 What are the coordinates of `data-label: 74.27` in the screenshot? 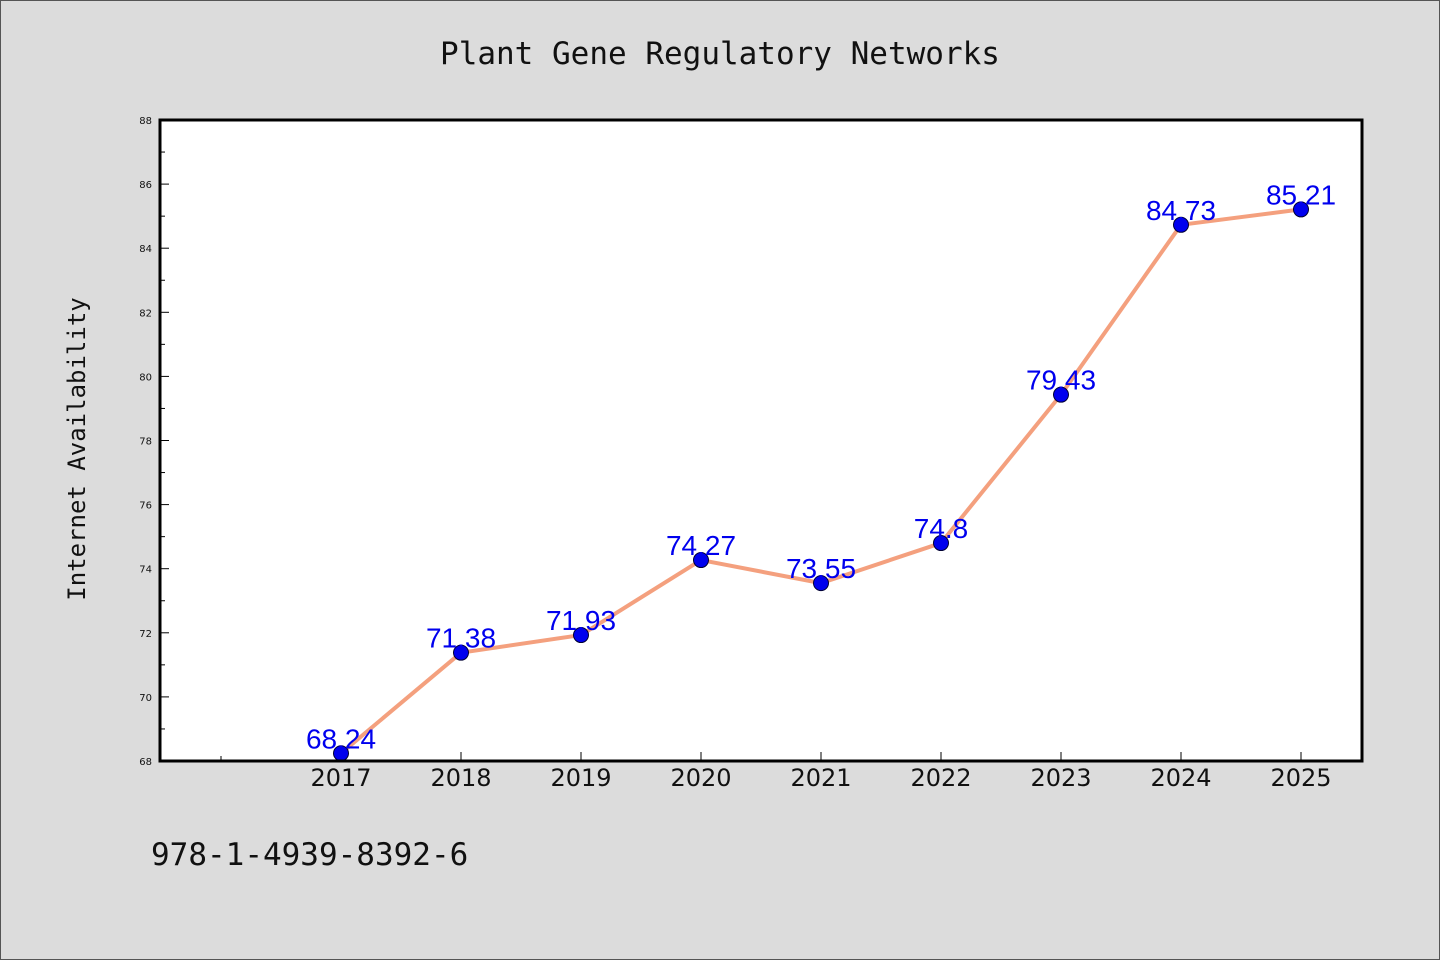 It's located at (701, 545).